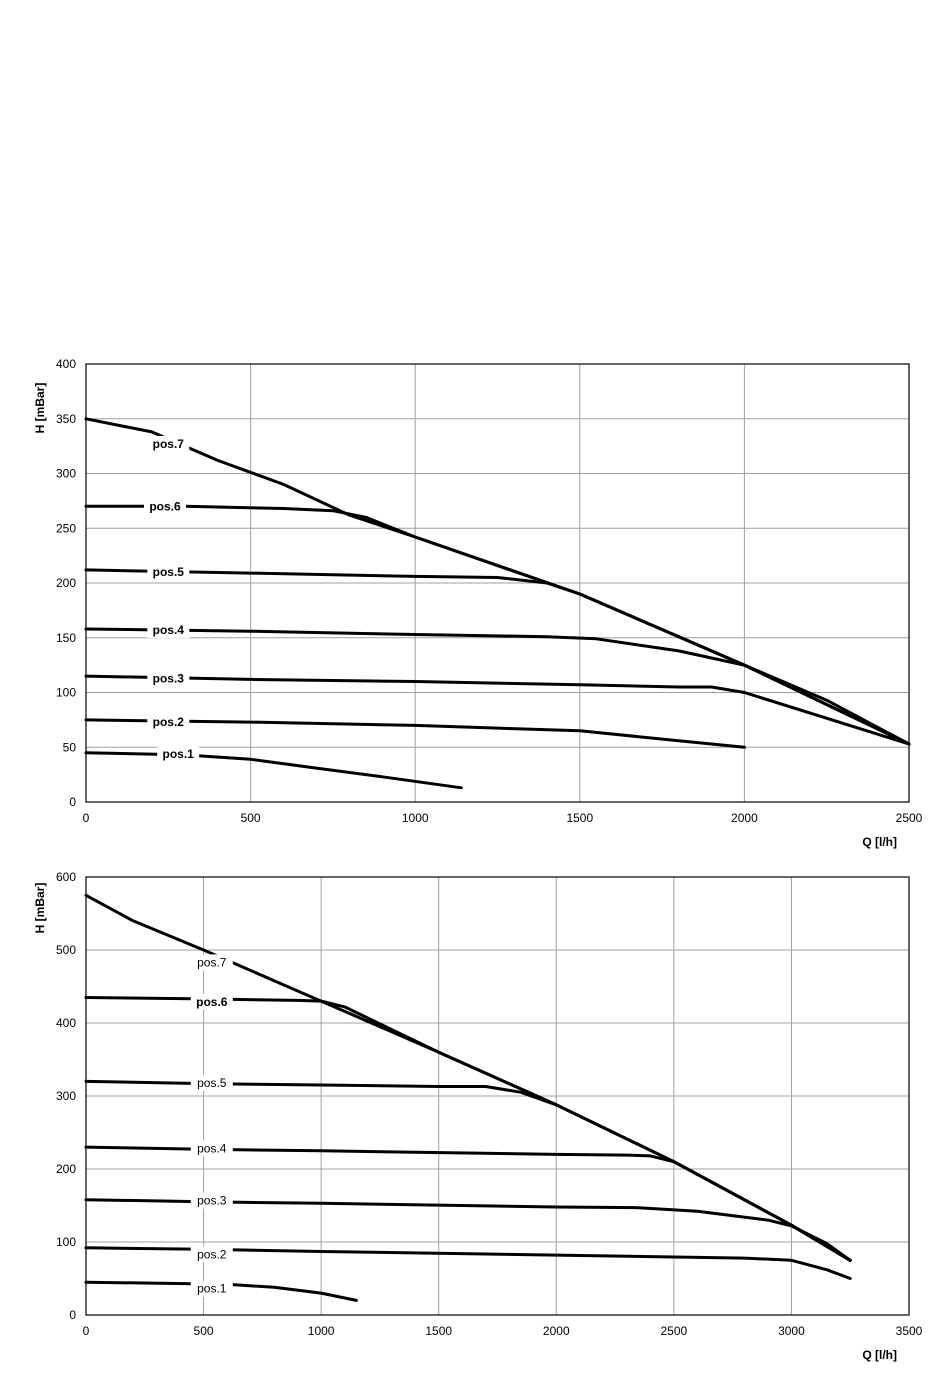  Describe the element at coordinates (909, 1331) in the screenshot. I see `x-tick-label: 3500` at that location.